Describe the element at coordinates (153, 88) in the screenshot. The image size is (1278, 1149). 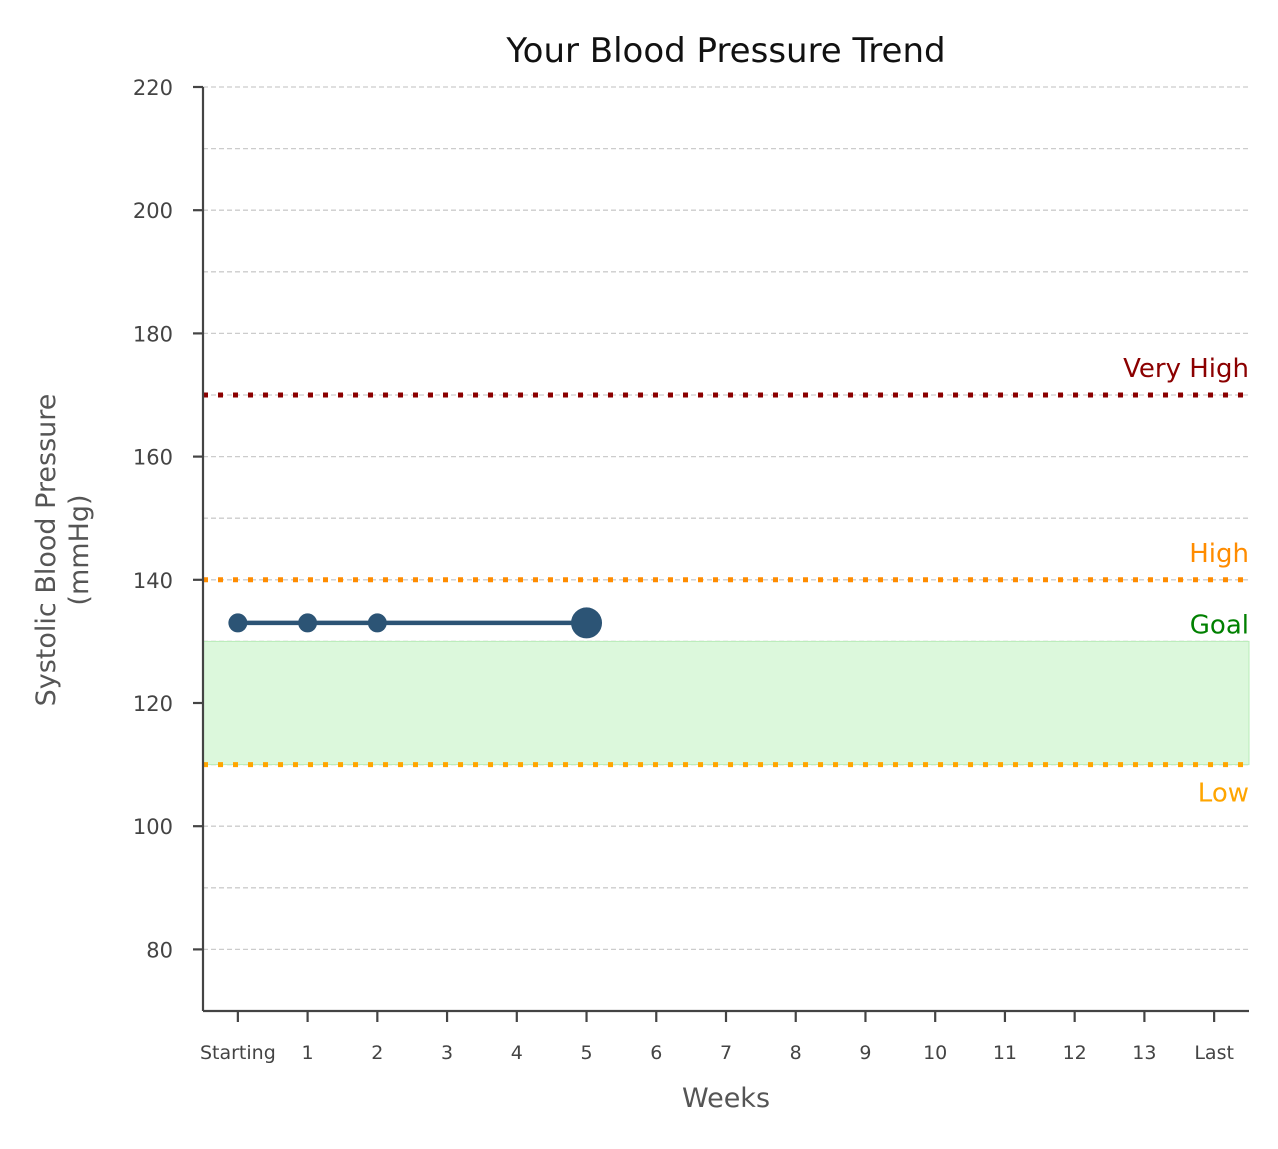
I see `y-tick-label: 220` at that location.